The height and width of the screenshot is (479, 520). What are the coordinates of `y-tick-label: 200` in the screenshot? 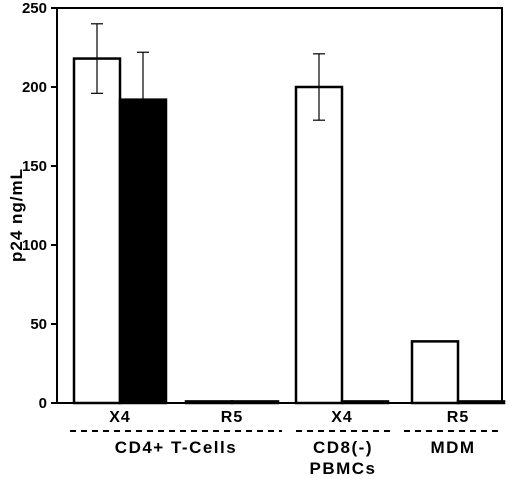 It's located at (34, 87).